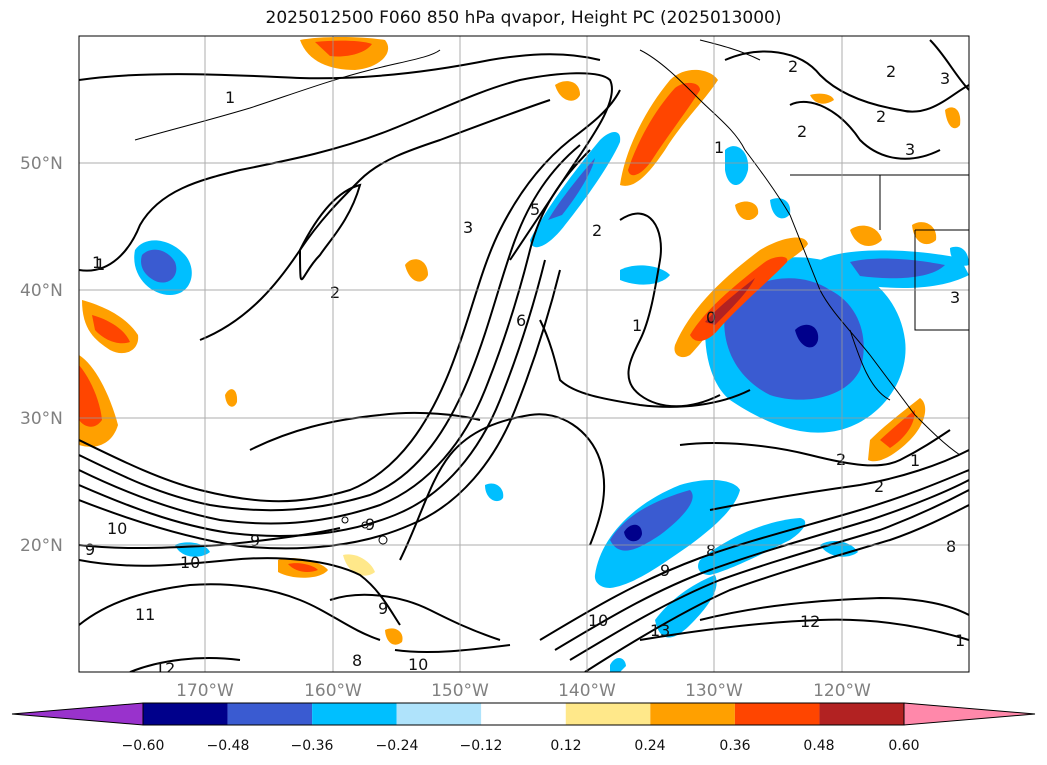  What do you see at coordinates (714, 691) in the screenshot?
I see `lon-label: 130°W` at bounding box center [714, 691].